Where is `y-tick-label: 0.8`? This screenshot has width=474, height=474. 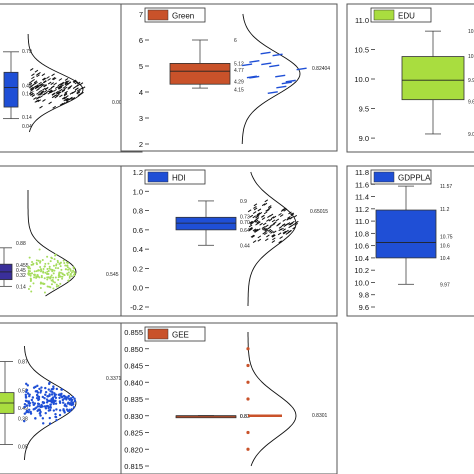 y-tick-label: 0.8 is located at coordinates (138, 211).